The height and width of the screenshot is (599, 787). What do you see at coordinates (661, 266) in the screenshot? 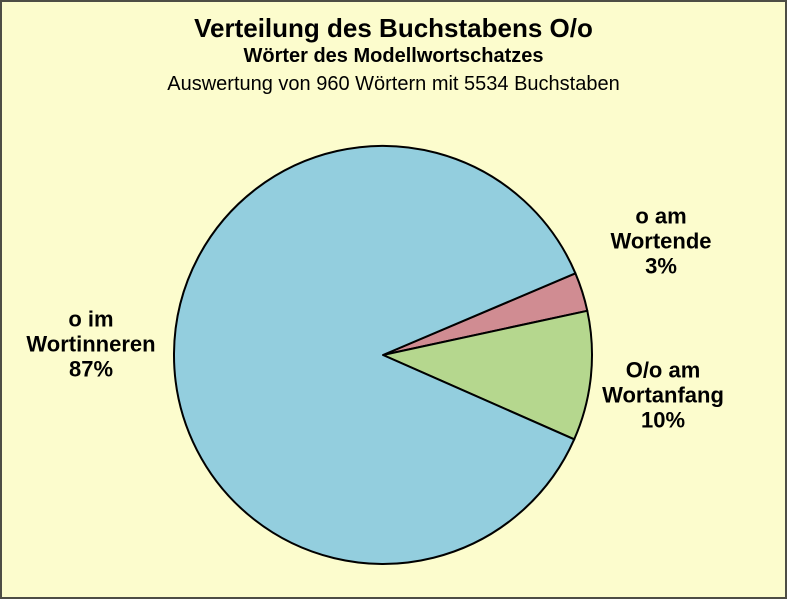
I see `slice-label-value: 3%` at bounding box center [661, 266].